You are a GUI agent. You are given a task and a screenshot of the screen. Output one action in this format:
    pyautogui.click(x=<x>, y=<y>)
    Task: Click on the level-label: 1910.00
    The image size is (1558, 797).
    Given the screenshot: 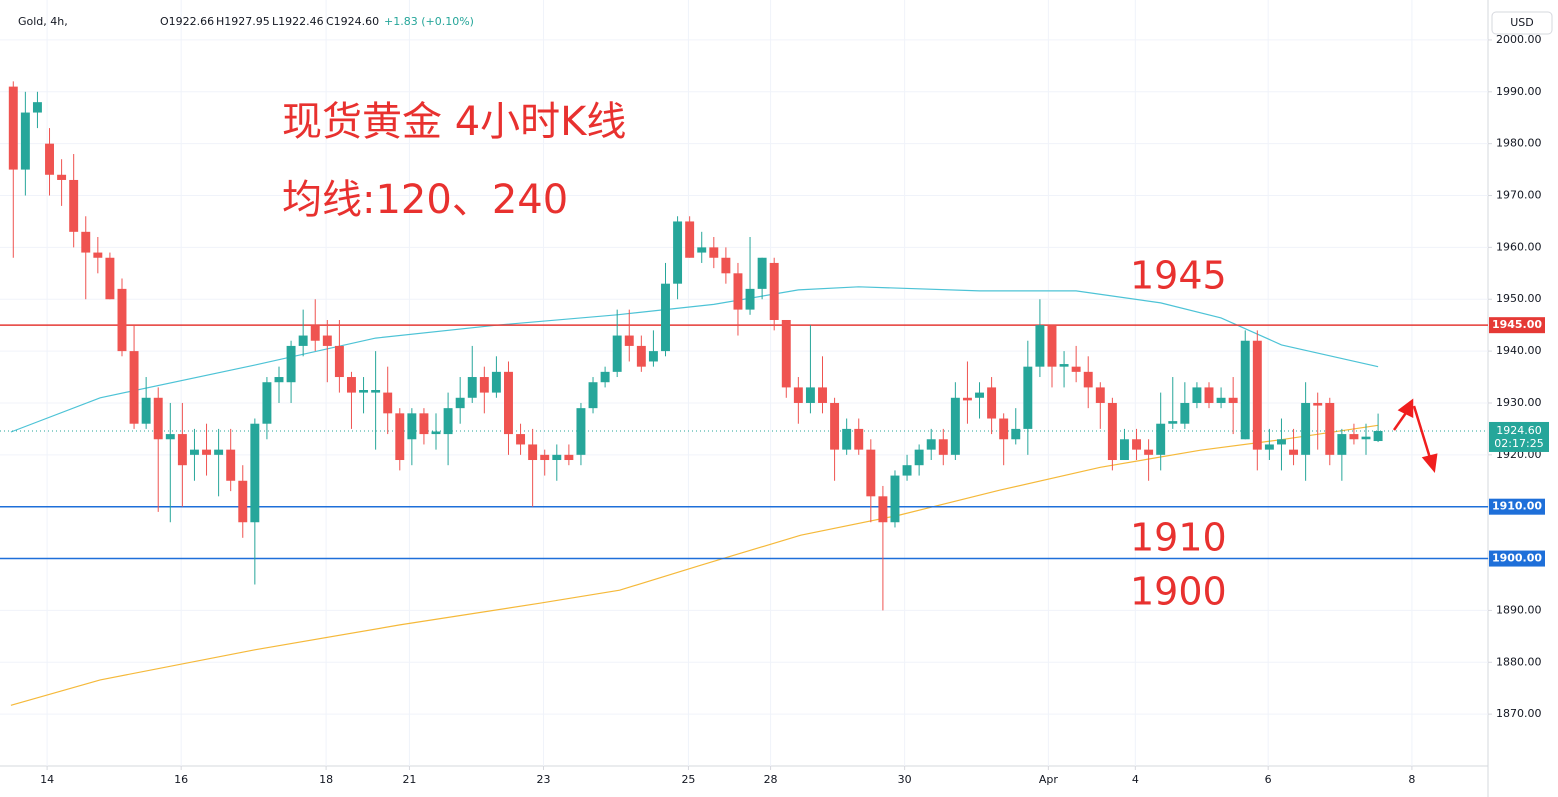 What is the action you would take?
    pyautogui.click(x=1517, y=506)
    